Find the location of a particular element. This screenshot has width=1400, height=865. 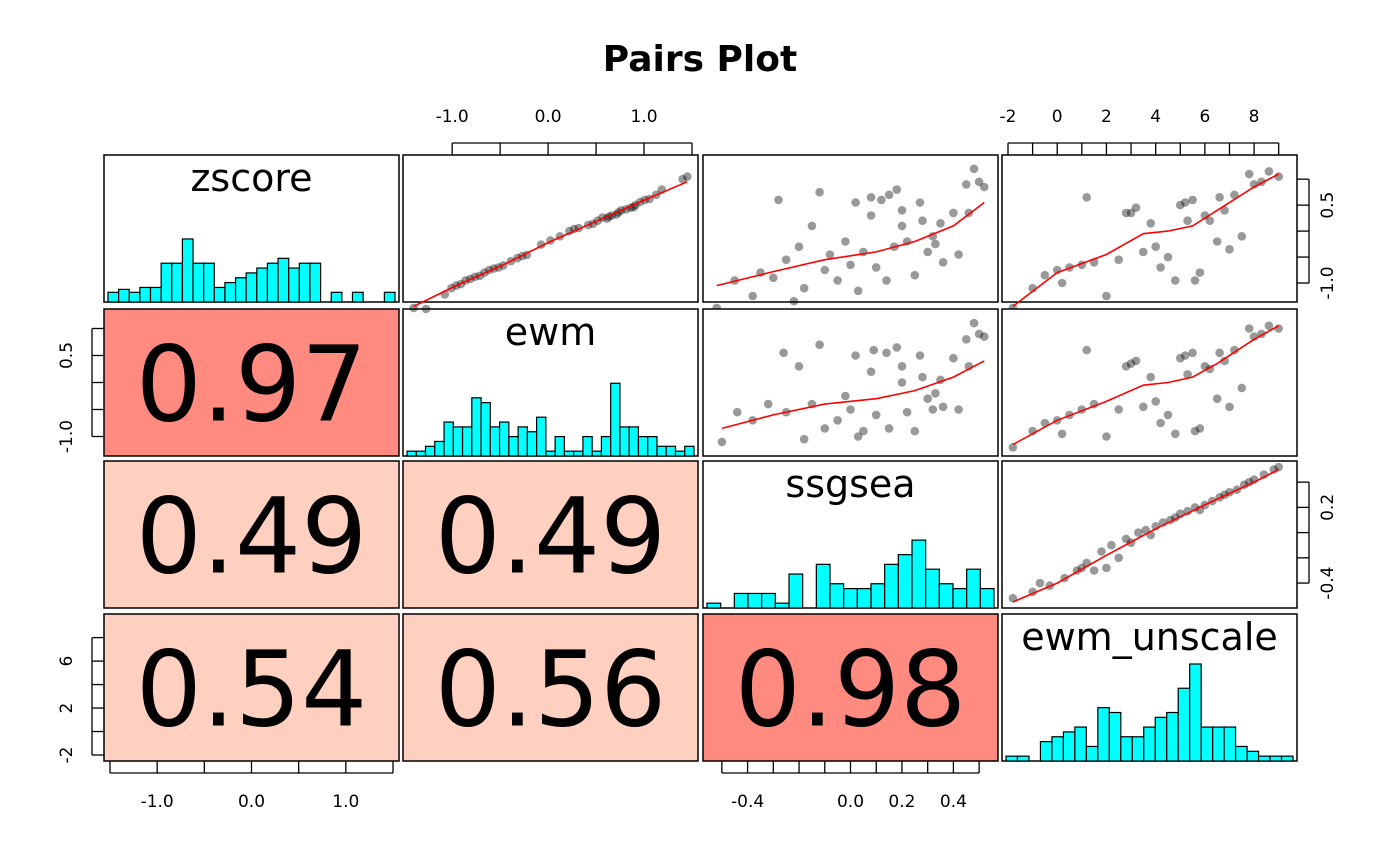

tick-label: 0.0 is located at coordinates (850, 802).